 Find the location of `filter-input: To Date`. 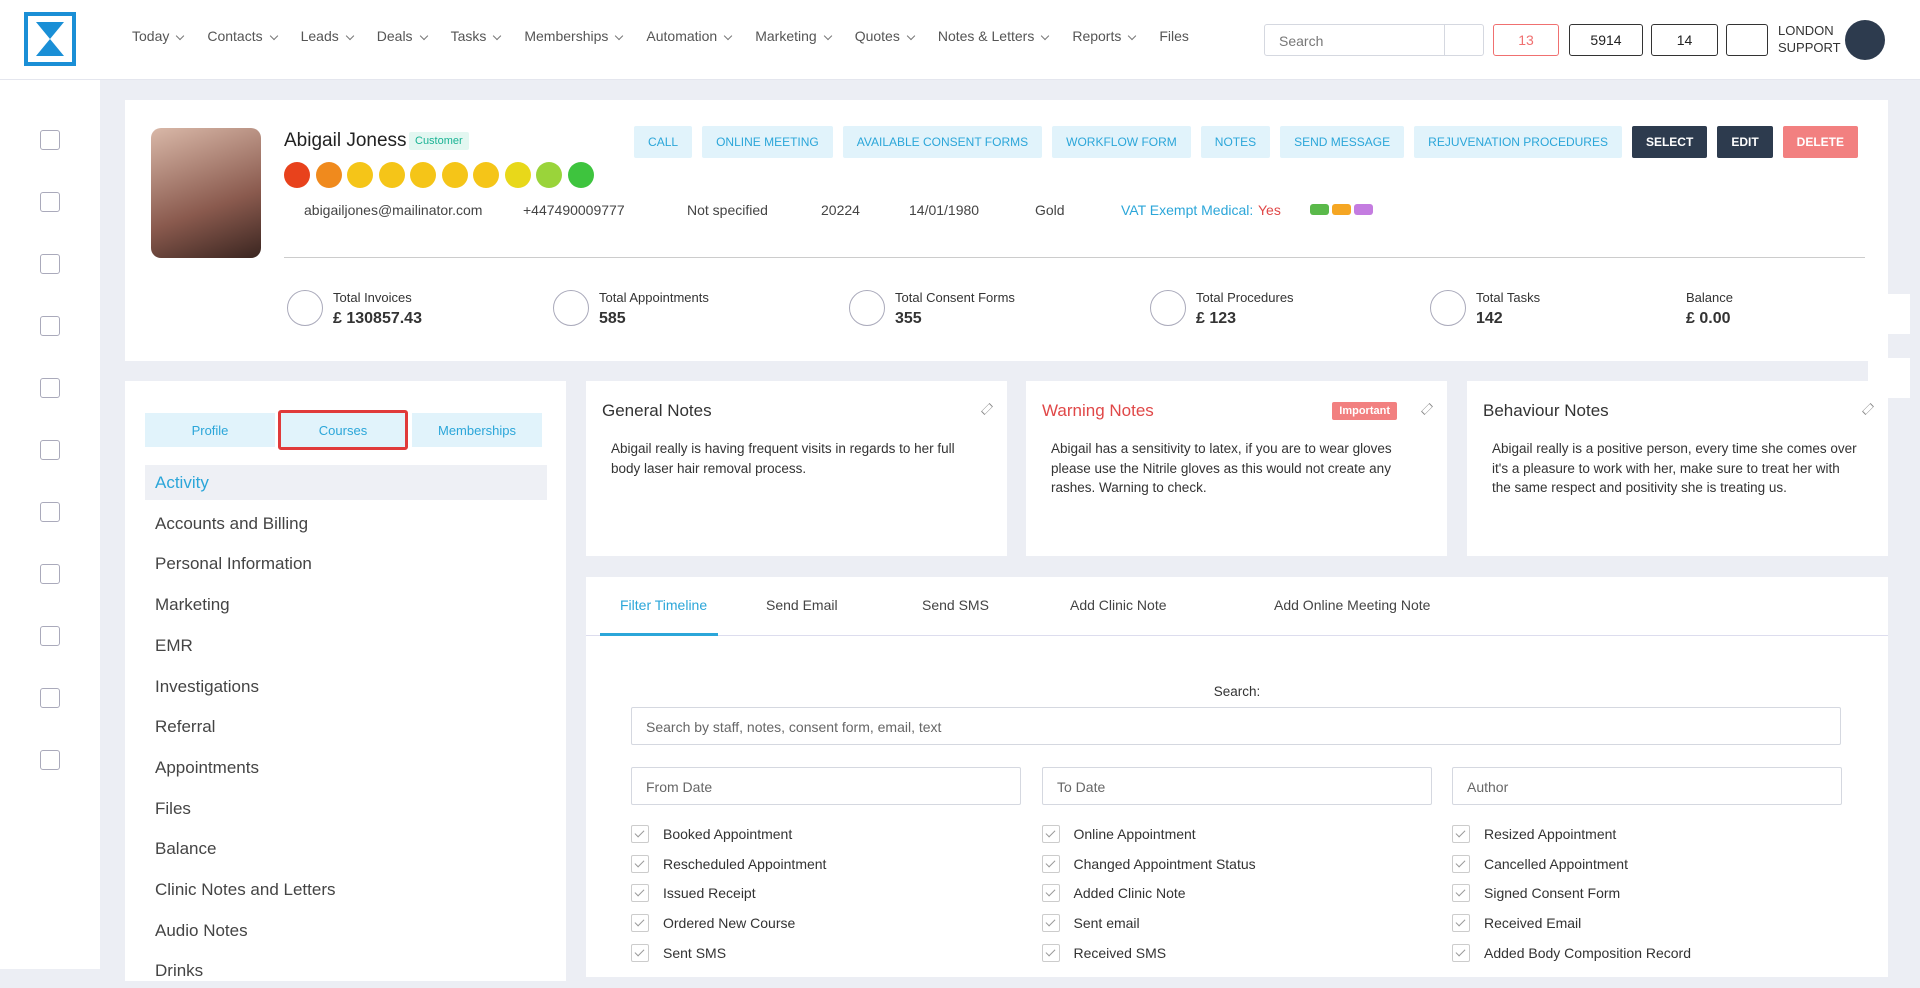

filter-input: To Date is located at coordinates (1237, 786).